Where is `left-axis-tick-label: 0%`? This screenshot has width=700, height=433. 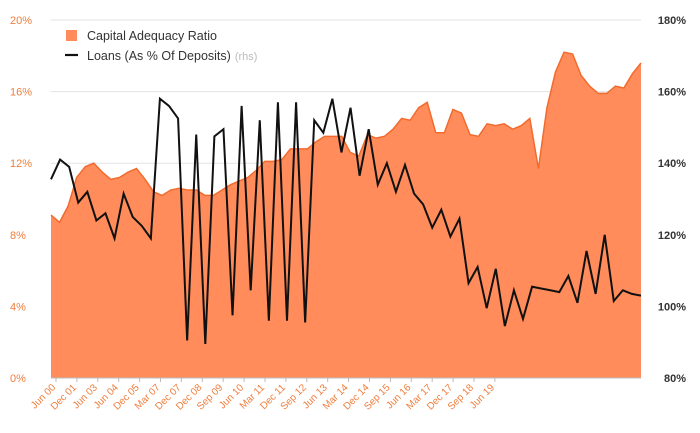
left-axis-tick-label: 0% is located at coordinates (18, 379).